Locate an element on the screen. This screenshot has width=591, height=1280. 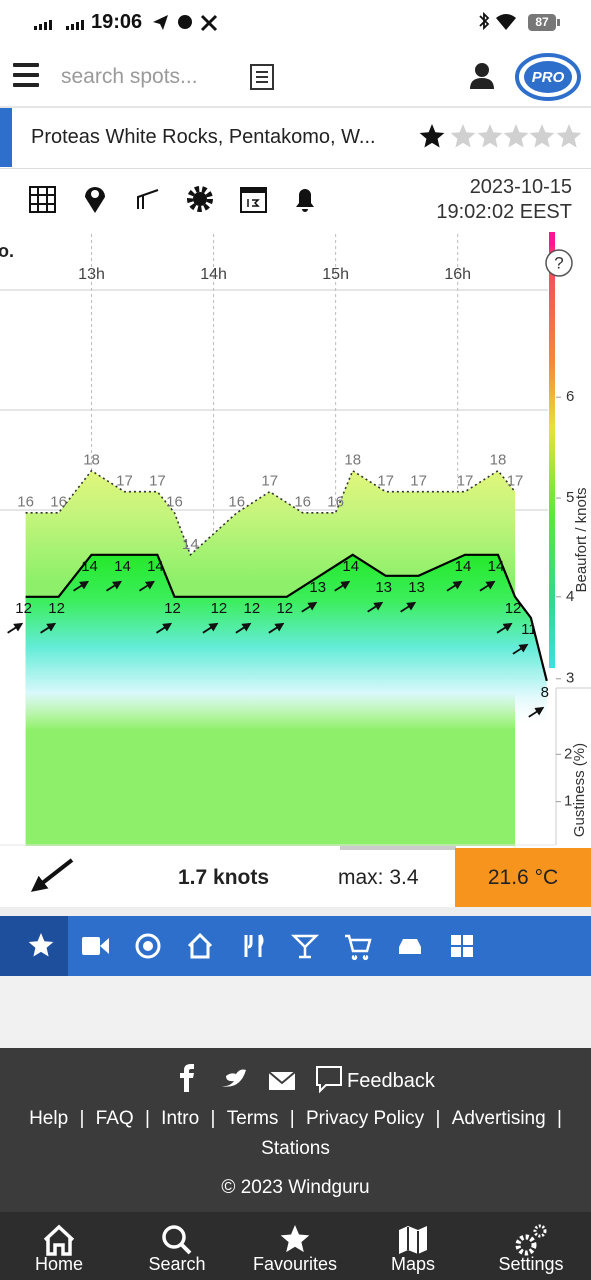
tab-live is located at coordinates (148, 946).